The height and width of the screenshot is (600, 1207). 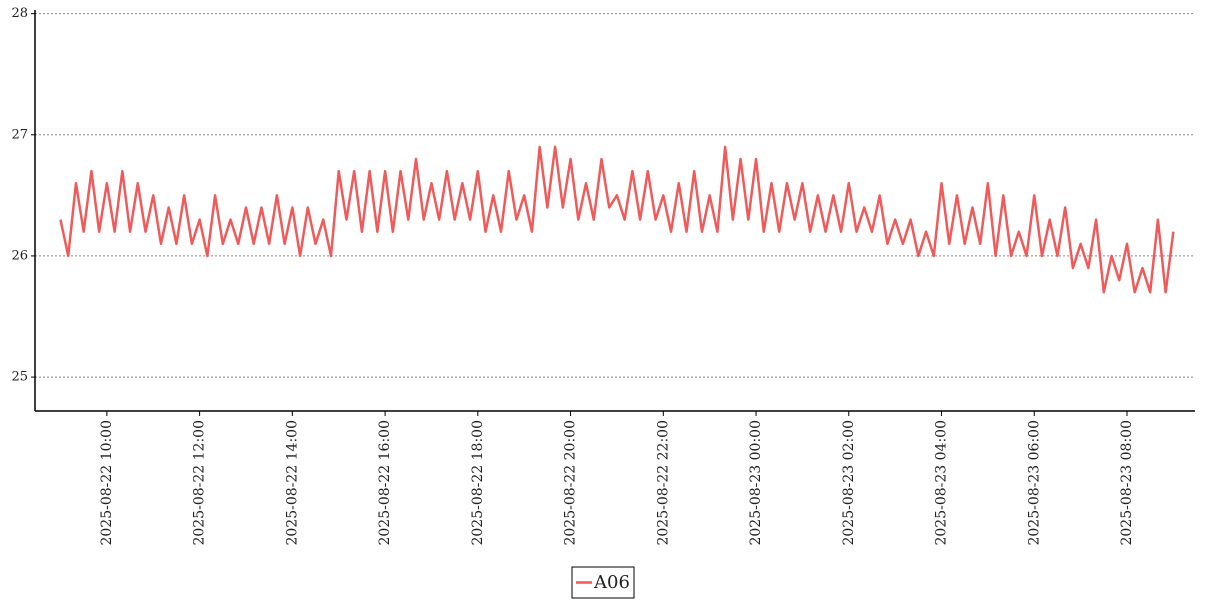 What do you see at coordinates (200, 483) in the screenshot?
I see `x-tick-label: 2025-08-22 12:00` at bounding box center [200, 483].